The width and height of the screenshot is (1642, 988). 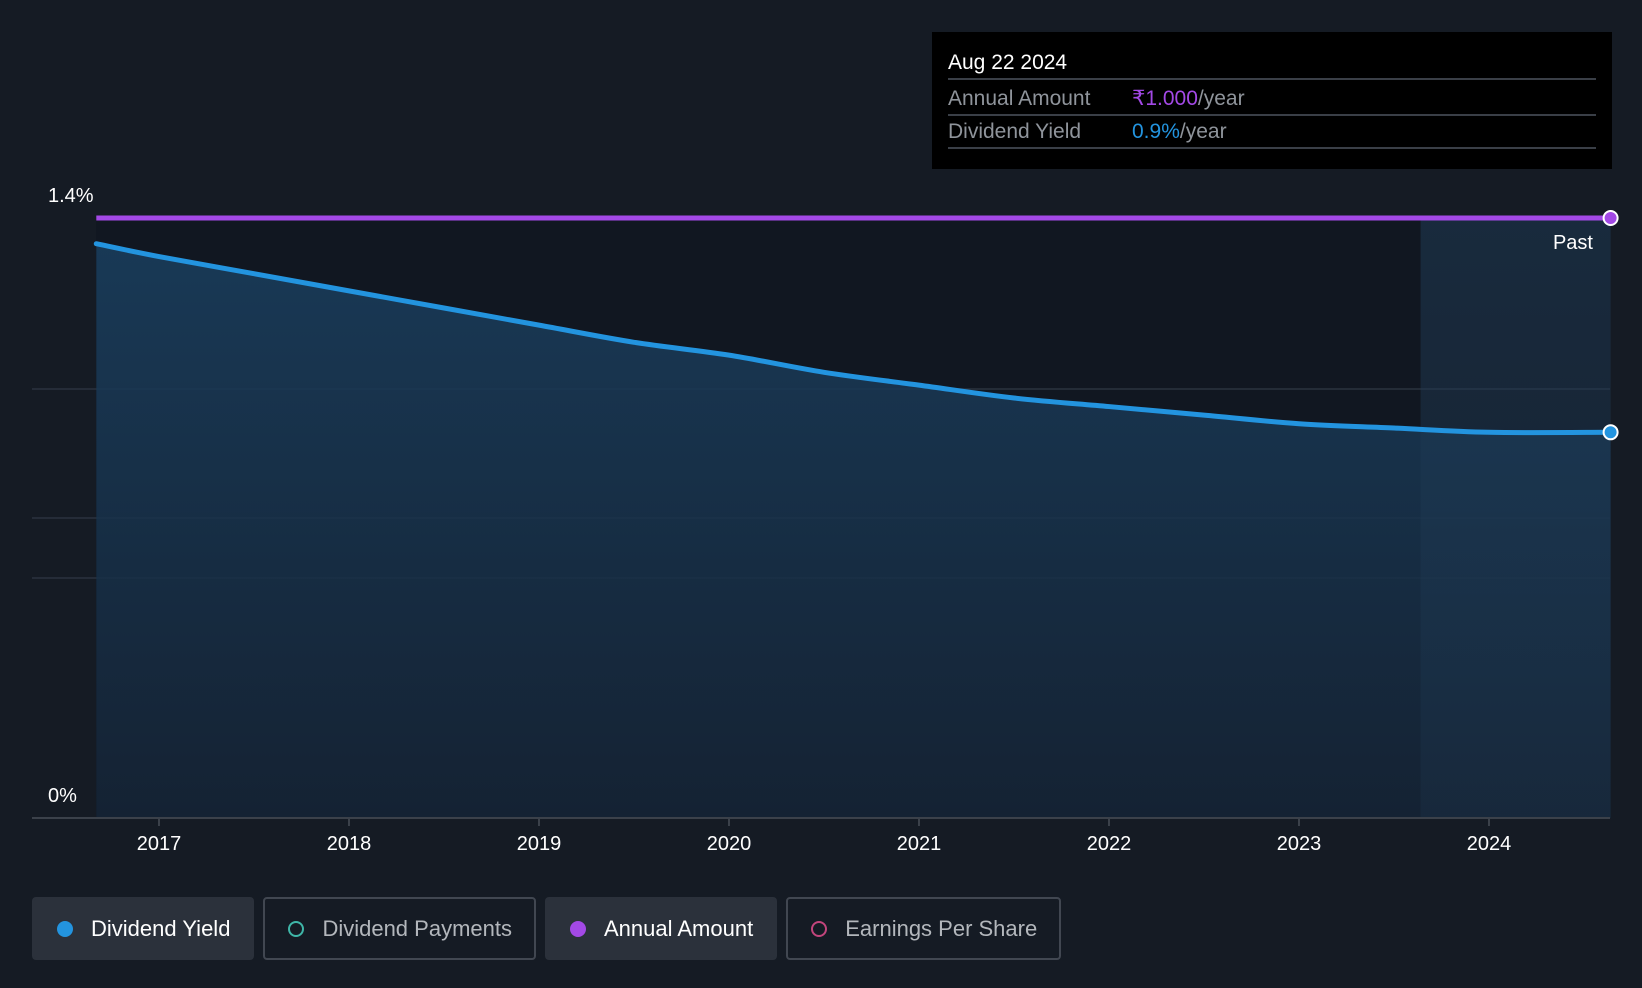 What do you see at coordinates (417, 928) in the screenshot?
I see `legend-label: Dividend Payments` at bounding box center [417, 928].